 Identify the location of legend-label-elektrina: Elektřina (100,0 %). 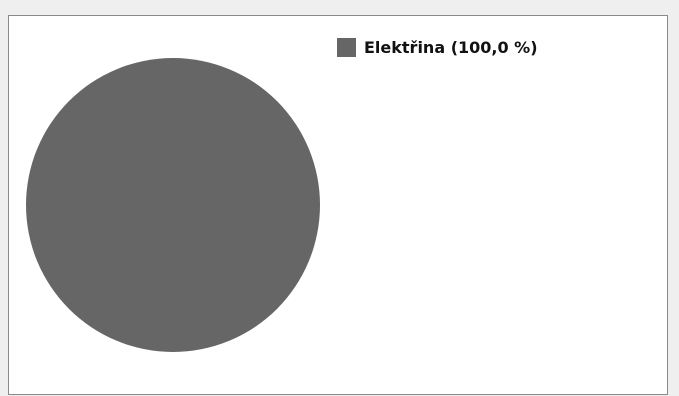
(451, 47).